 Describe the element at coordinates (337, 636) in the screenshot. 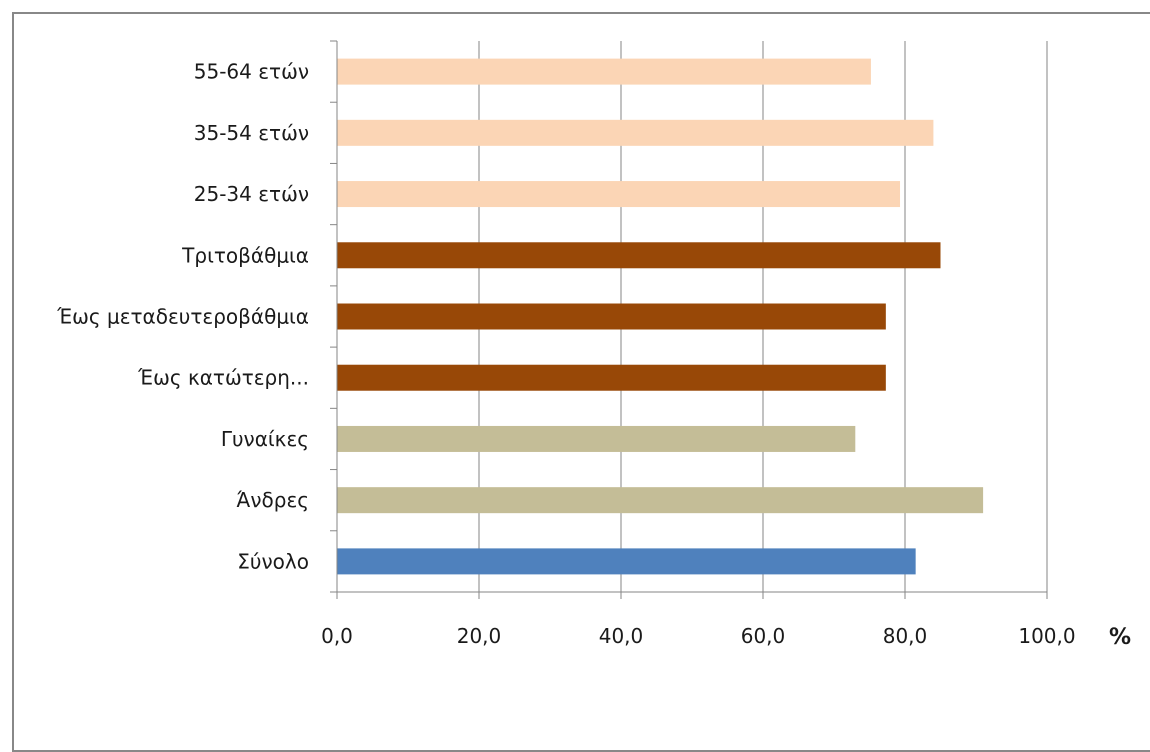

I see `x-tick-label: 0,0` at that location.